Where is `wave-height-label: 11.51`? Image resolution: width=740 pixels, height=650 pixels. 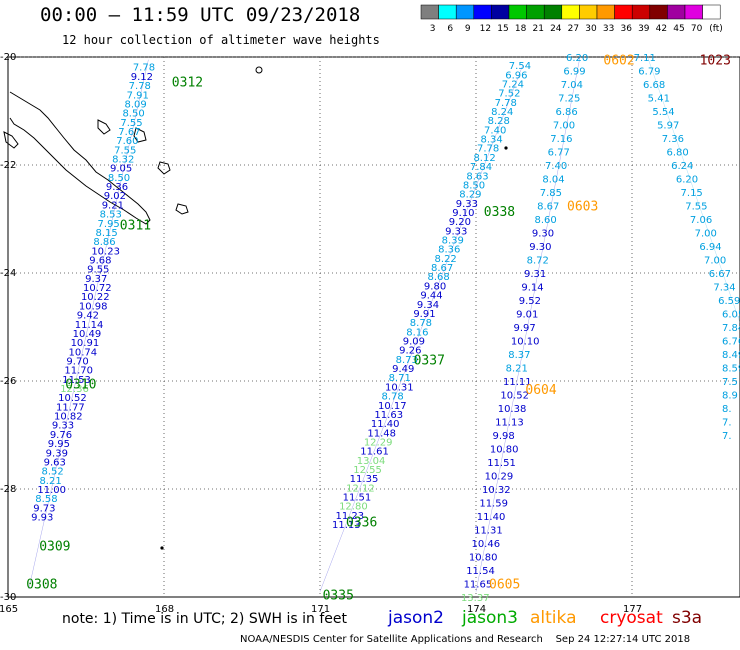 wave-height-label: 11.51 is located at coordinates (501, 463).